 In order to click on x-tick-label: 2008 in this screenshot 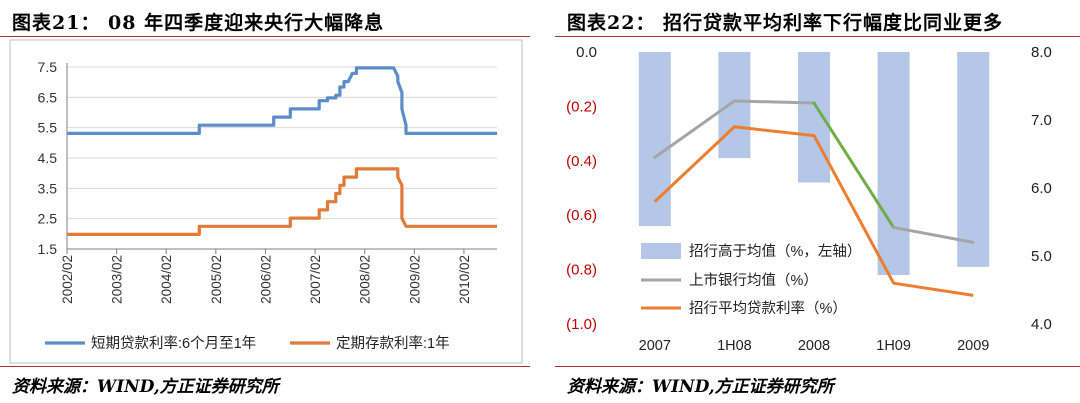, I will do `click(814, 346)`.